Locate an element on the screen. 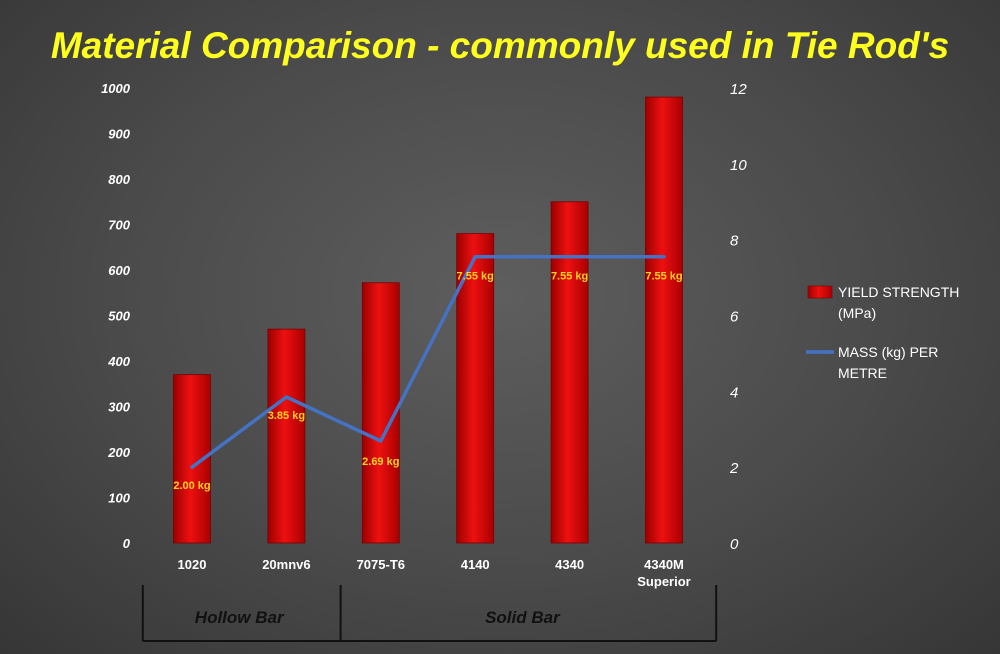  category-label: 4140 is located at coordinates (475, 564).